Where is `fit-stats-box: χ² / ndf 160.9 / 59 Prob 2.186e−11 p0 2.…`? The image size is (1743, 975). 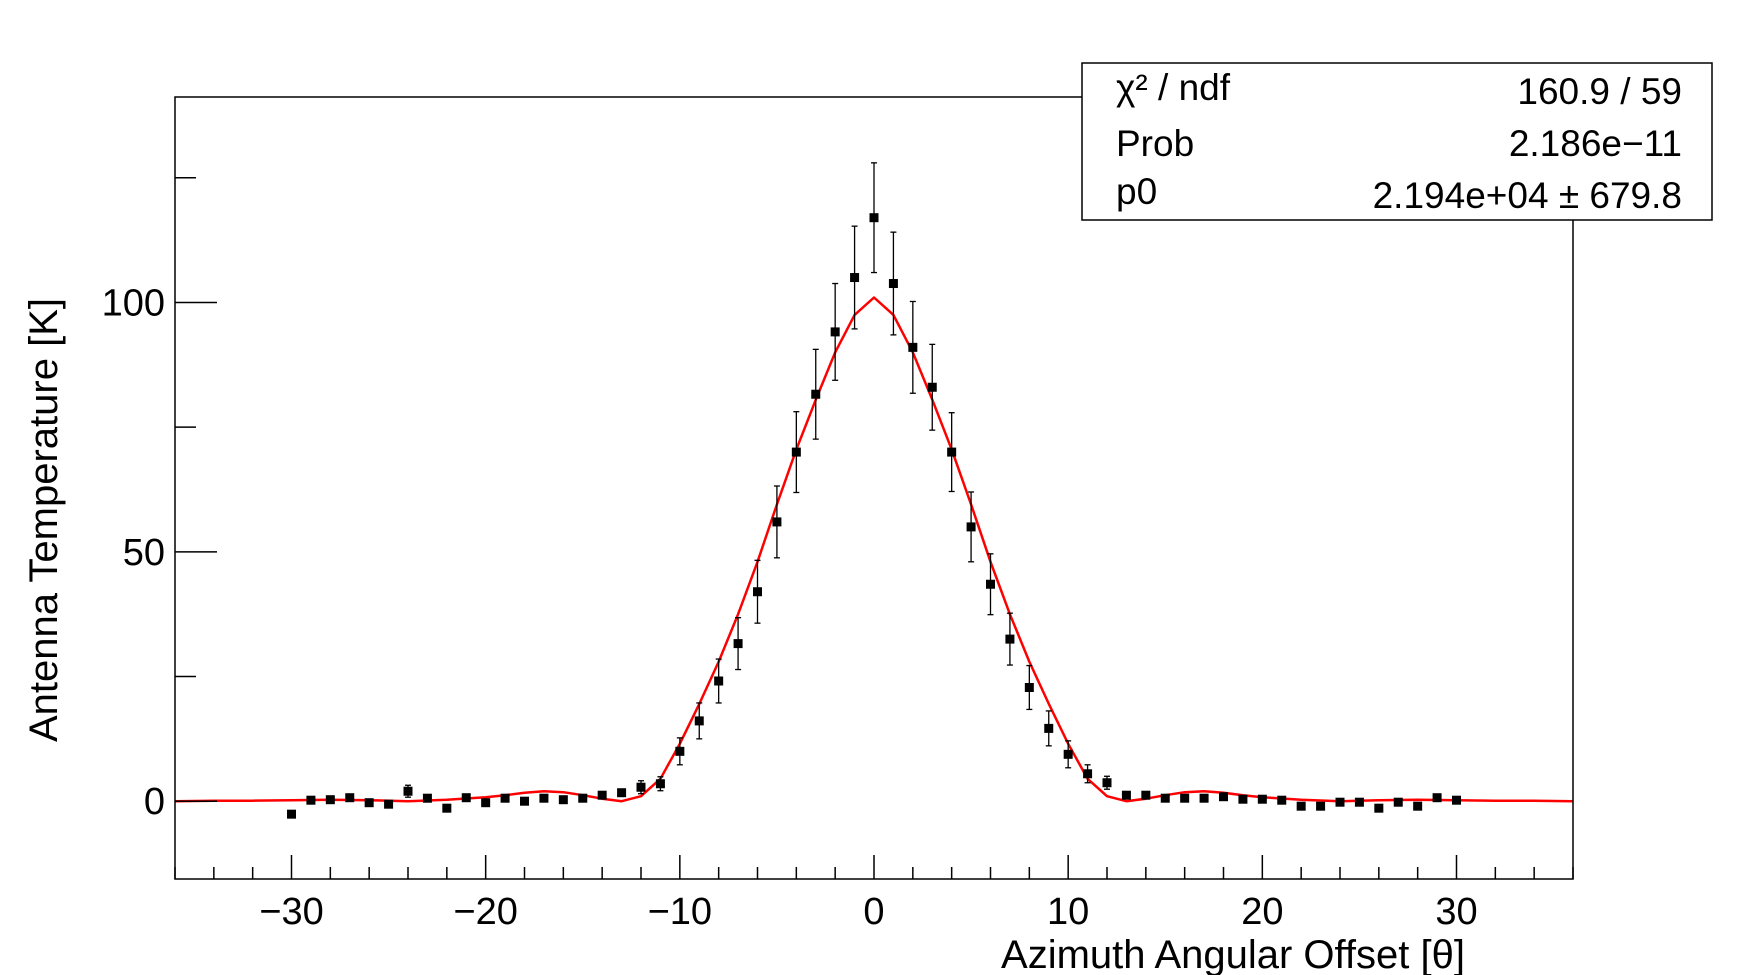
fit-stats-box: χ² / ndf 160.9 / 59 Prob 2.186e−11 p0 2.… is located at coordinates (1397, 141).